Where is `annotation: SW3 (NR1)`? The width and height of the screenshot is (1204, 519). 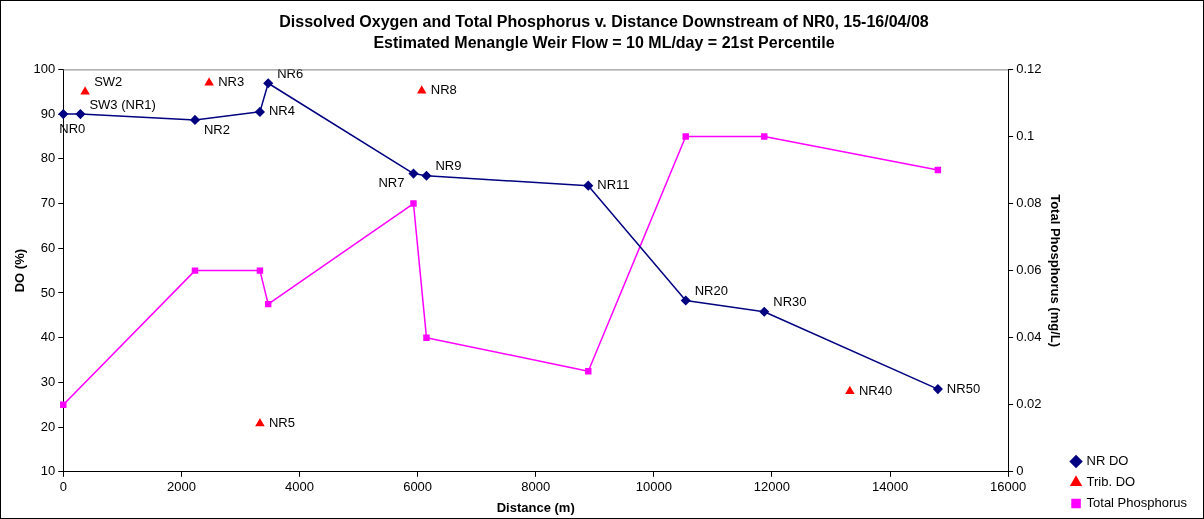
annotation: SW3 (NR1) is located at coordinates (122, 104).